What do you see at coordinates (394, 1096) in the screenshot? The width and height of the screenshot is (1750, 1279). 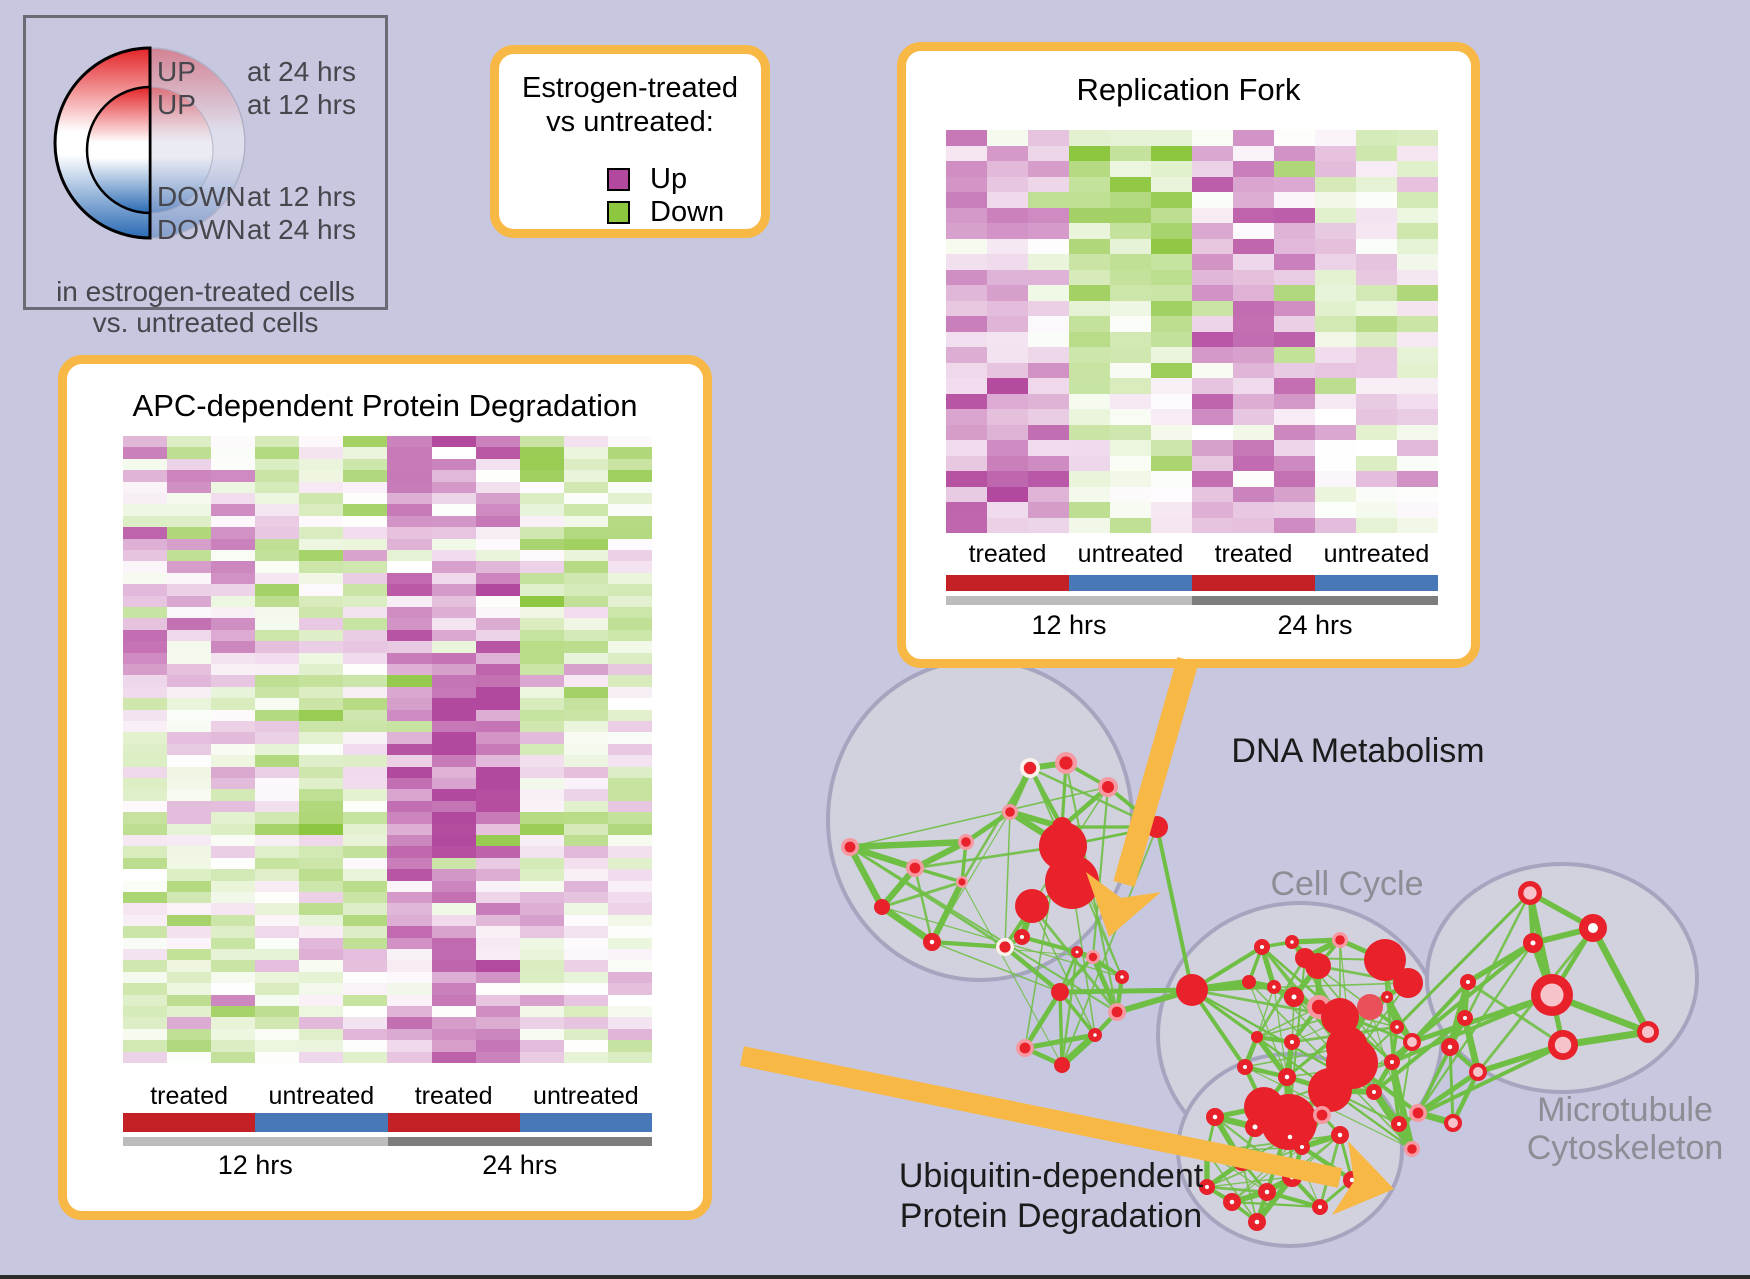 I see `apc-condition-labels: treated untreated treated untreated` at bounding box center [394, 1096].